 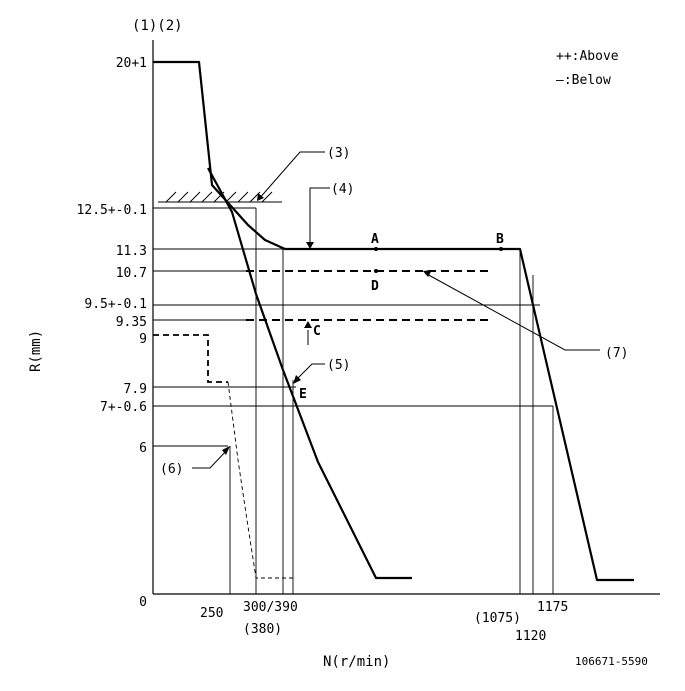 What do you see at coordinates (143, 602) in the screenshot?
I see `y-tick-0: 0` at bounding box center [143, 602].